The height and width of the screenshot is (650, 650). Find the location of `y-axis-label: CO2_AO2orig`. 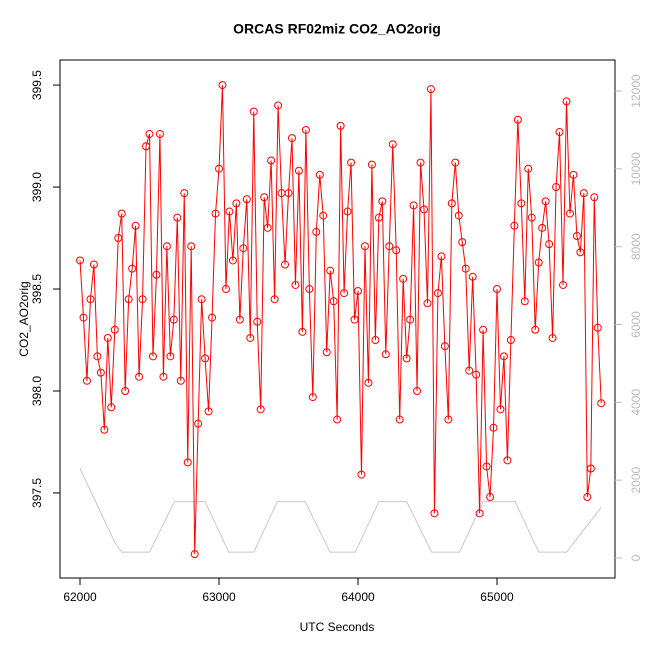

y-axis-label: CO2_AO2orig is located at coordinates (24, 318).